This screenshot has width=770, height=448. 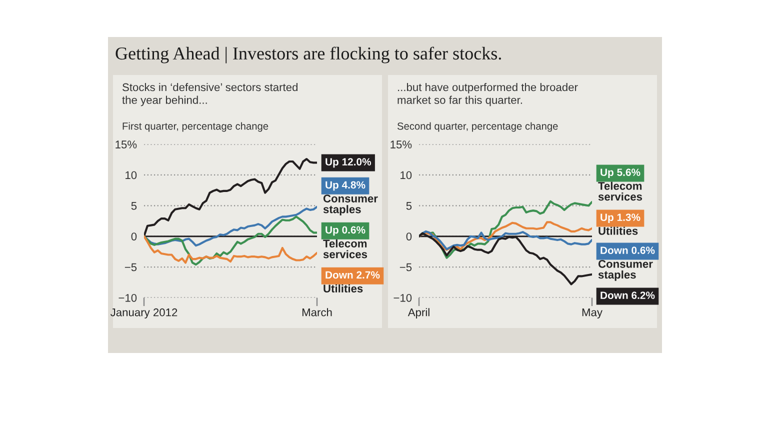 What do you see at coordinates (618, 230) in the screenshot?
I see `legend-label: Utilities` at bounding box center [618, 230].